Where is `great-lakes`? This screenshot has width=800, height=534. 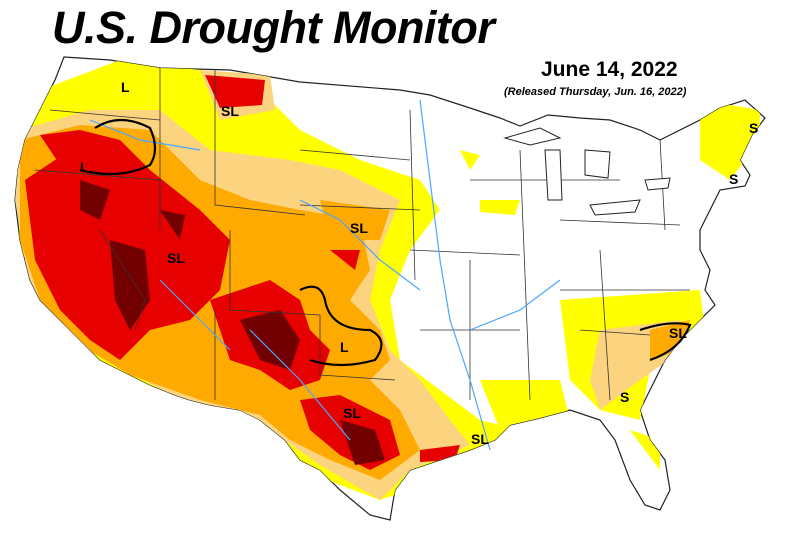
great-lakes is located at coordinates (587, 171).